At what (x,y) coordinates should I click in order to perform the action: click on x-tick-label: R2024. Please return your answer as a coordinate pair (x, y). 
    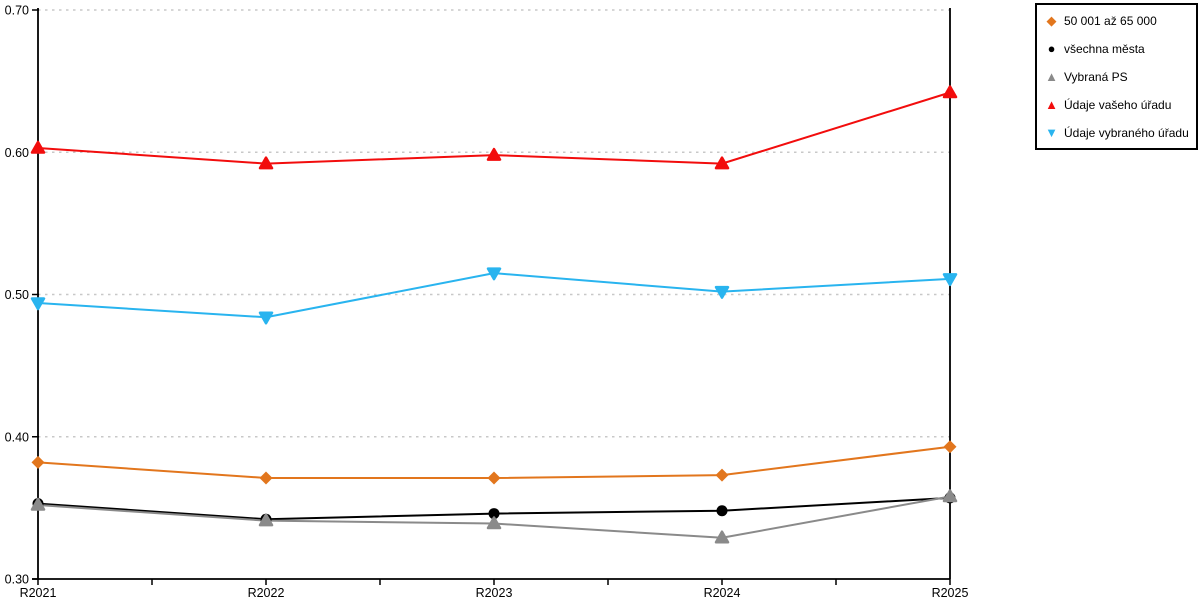
    Looking at the image, I should click on (722, 593).